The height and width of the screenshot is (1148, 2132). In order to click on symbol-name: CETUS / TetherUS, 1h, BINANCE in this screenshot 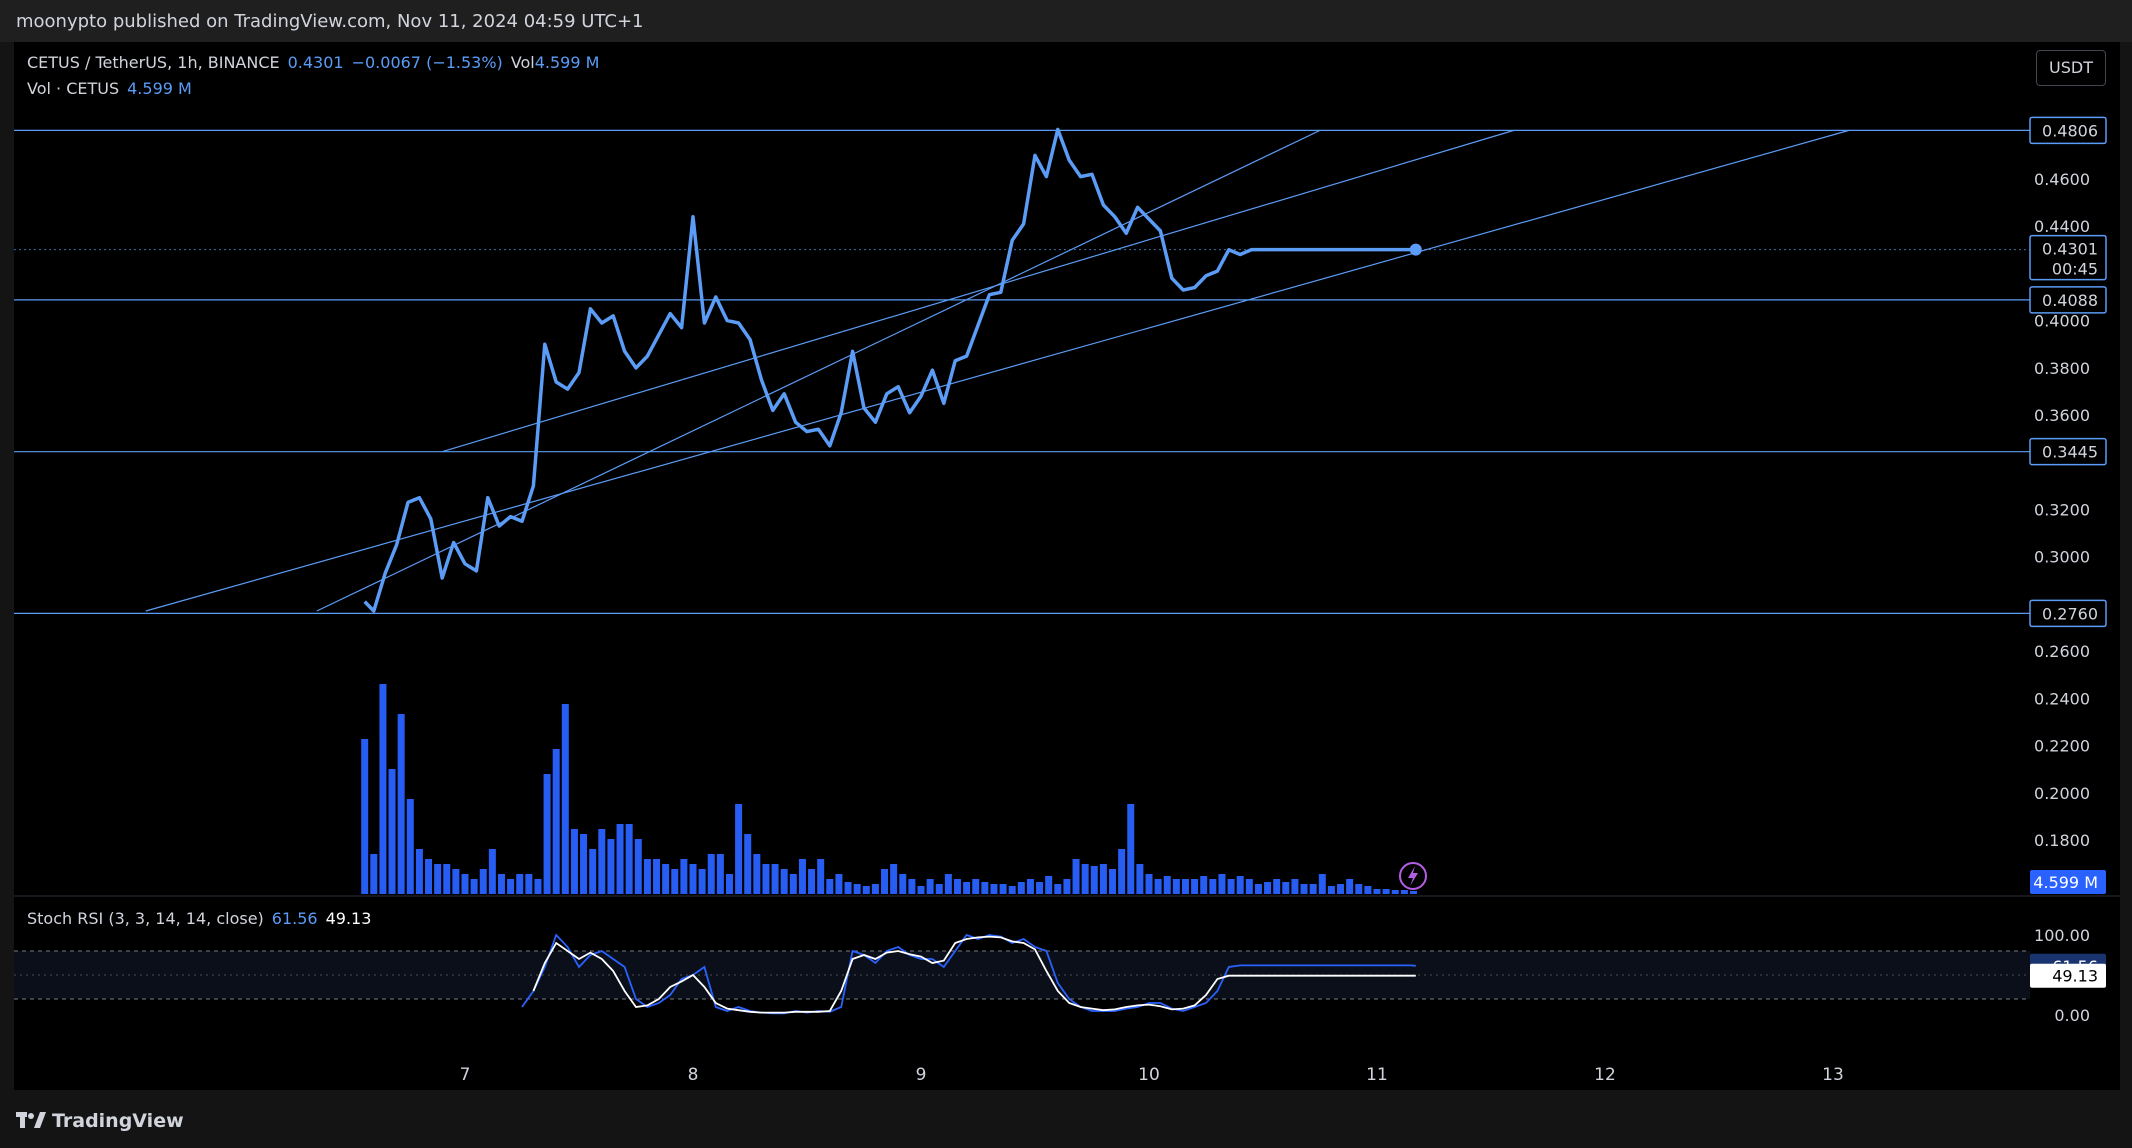, I will do `click(153, 62)`.